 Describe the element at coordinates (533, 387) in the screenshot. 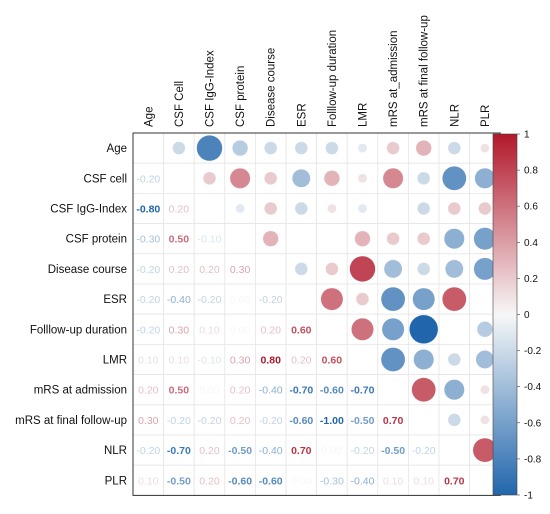

I see `colorbar-tick-label: -0.4` at that location.